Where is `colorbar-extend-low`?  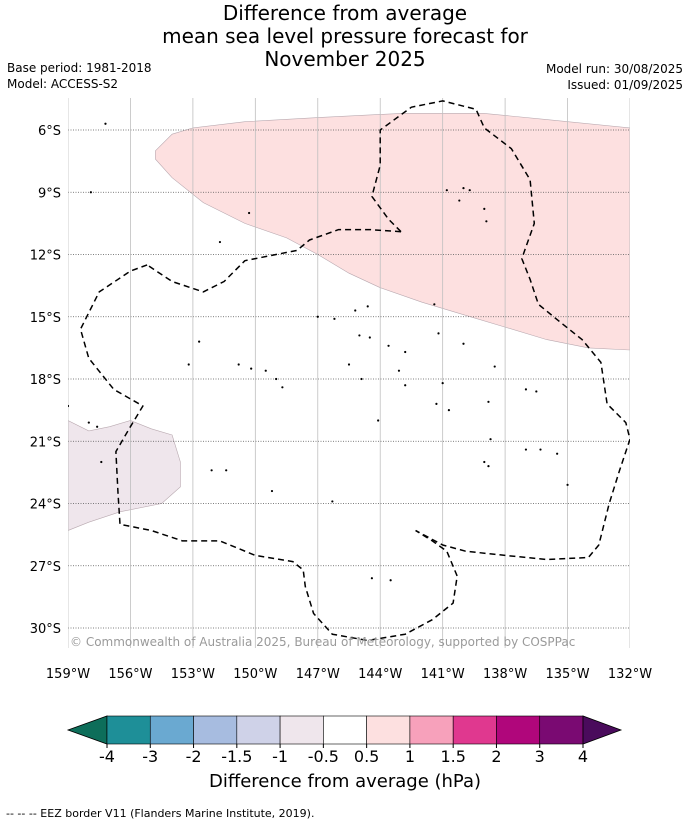
colorbar-extend-low is located at coordinates (87, 730).